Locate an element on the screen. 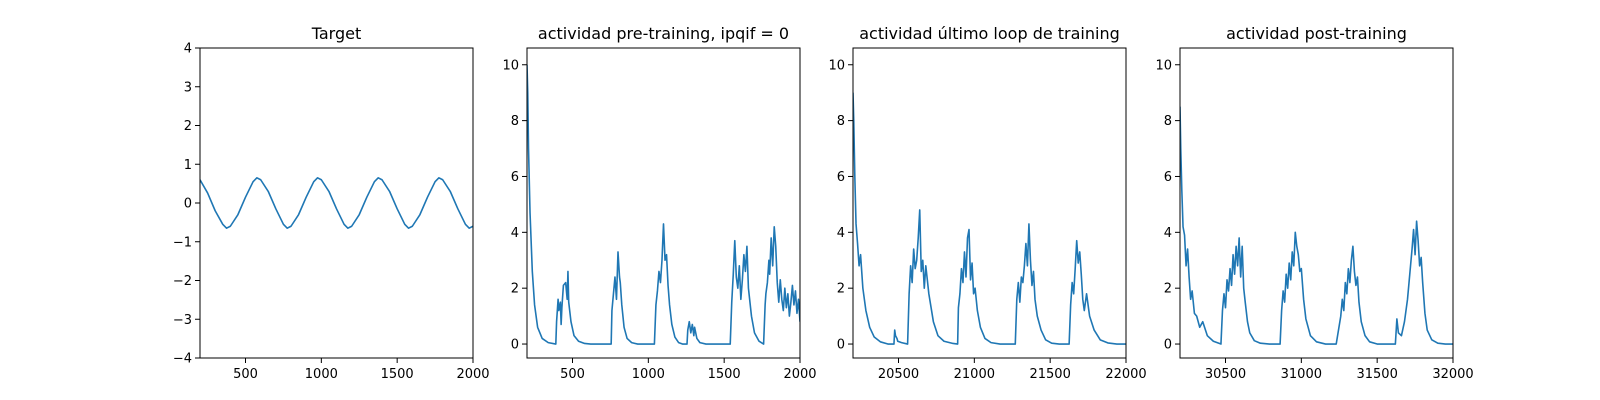  y-tick-label: −2 is located at coordinates (182, 281).